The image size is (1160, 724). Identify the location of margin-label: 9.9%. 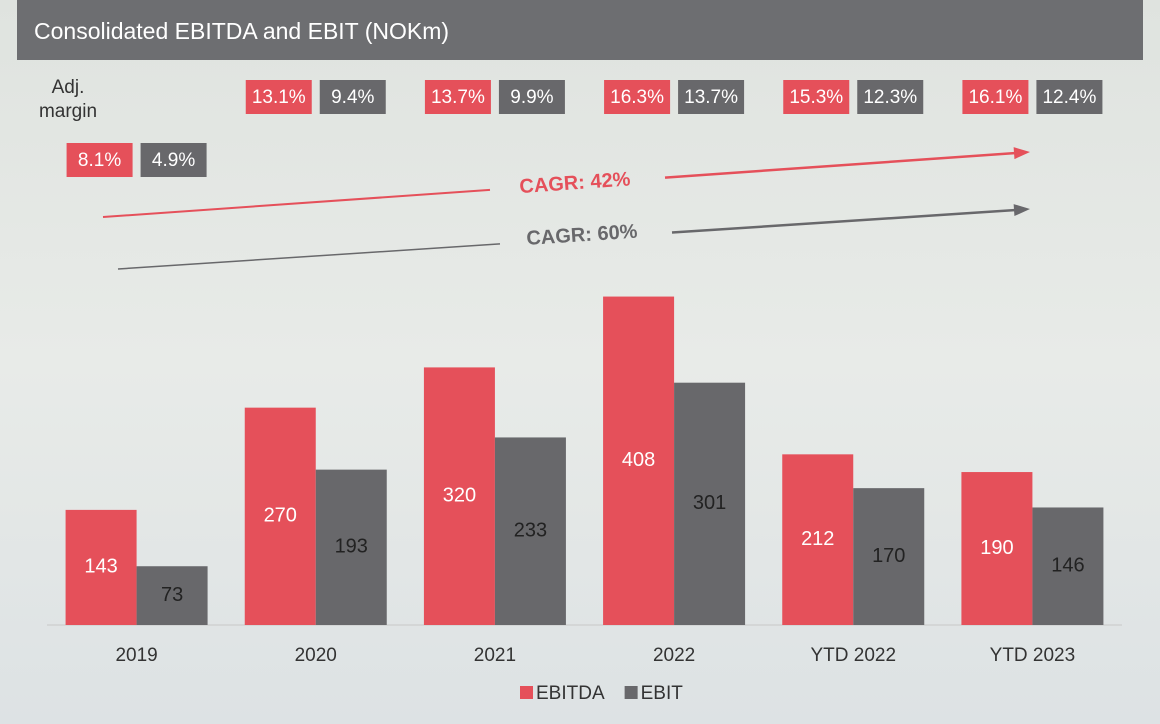
(531, 97).